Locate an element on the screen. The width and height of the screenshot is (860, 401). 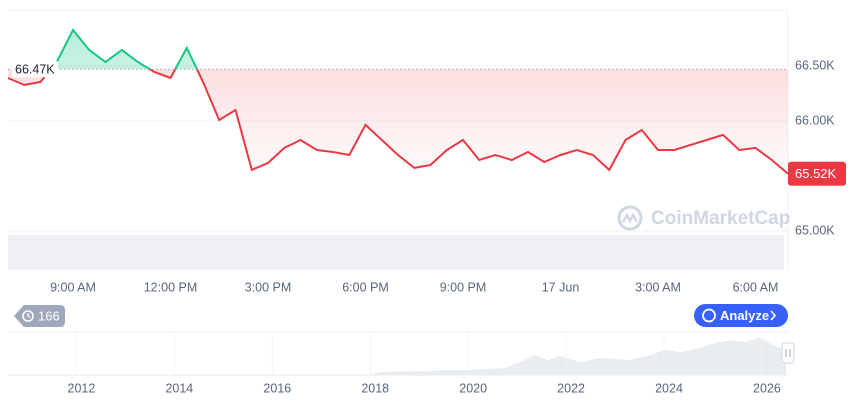
x-tick-label: 9:00 AM is located at coordinates (73, 287).